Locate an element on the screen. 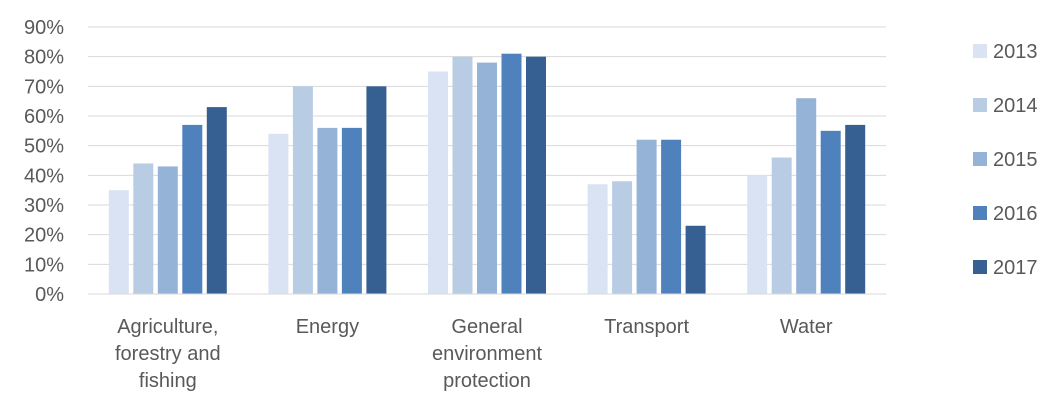 This screenshot has height=399, width=1056. y-tick-label: 50% is located at coordinates (44, 147).